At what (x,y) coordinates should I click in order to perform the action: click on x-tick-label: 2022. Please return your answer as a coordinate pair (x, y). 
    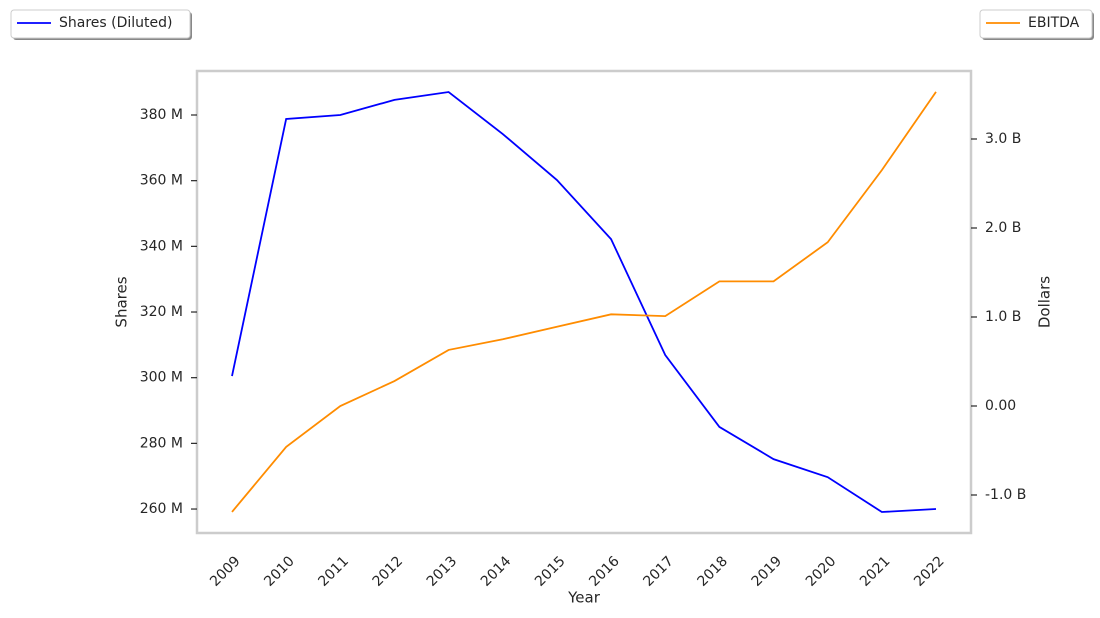
    Looking at the image, I should click on (929, 571).